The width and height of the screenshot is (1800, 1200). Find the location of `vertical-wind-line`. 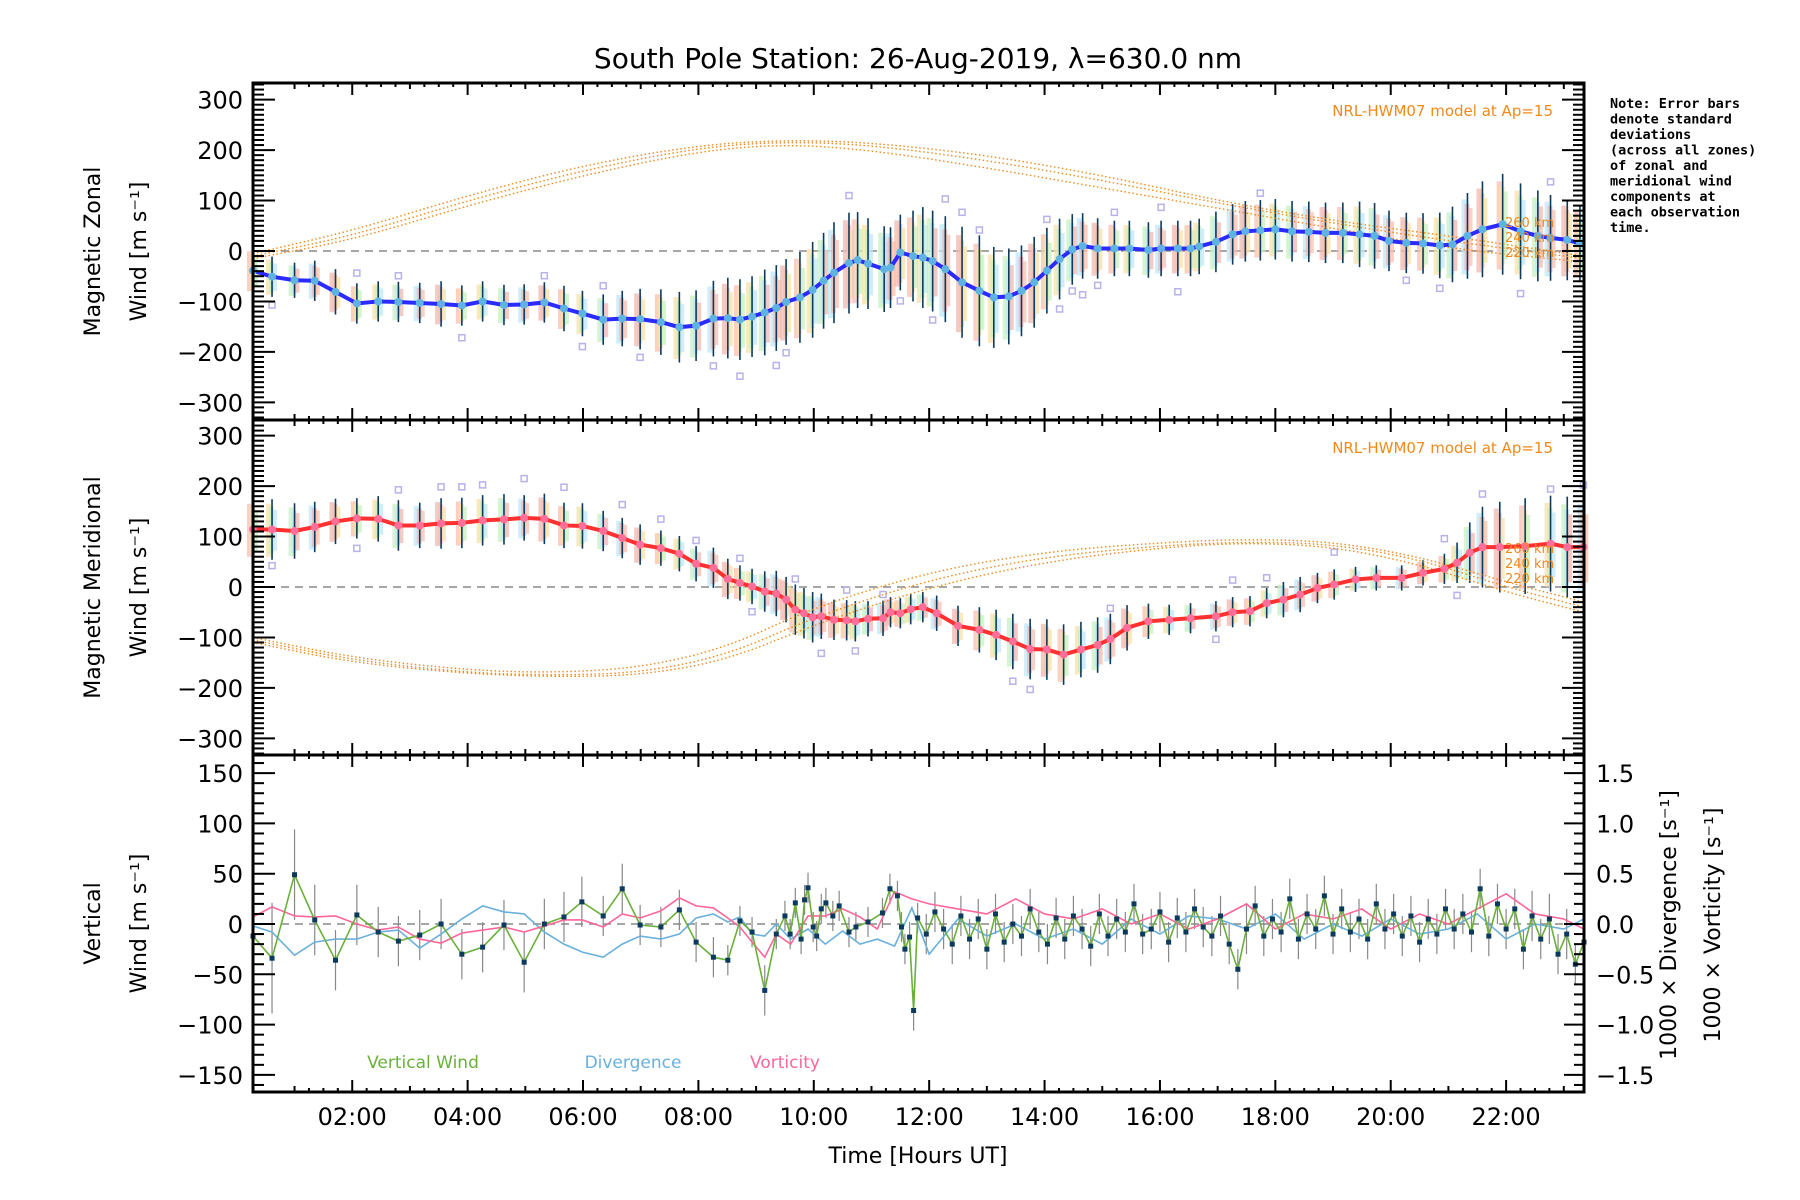

vertical-wind-line is located at coordinates (918, 941).